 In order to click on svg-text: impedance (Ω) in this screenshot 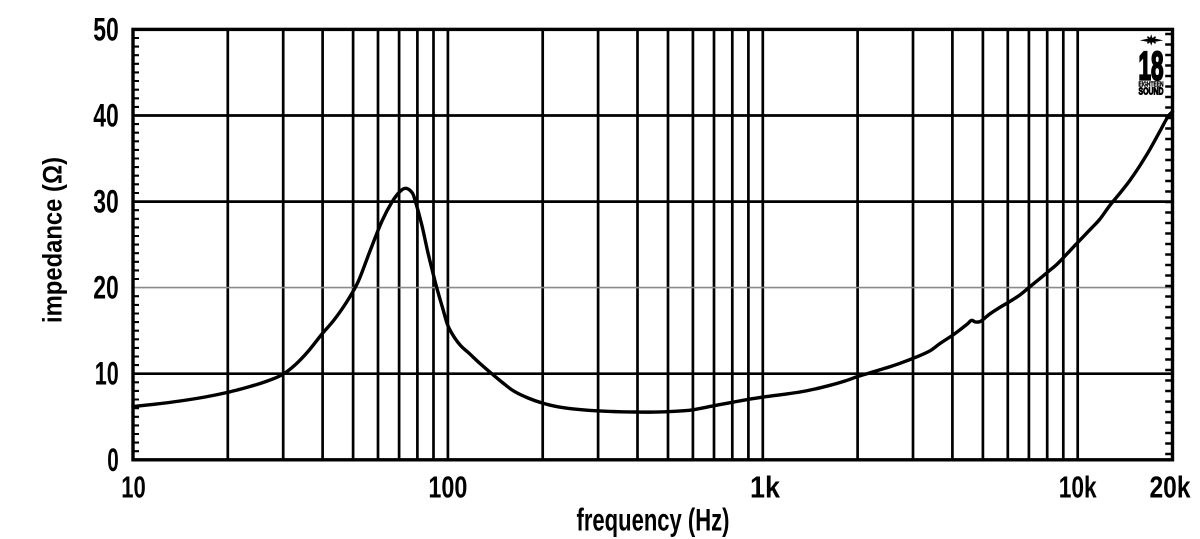, I will do `click(52, 240)`.